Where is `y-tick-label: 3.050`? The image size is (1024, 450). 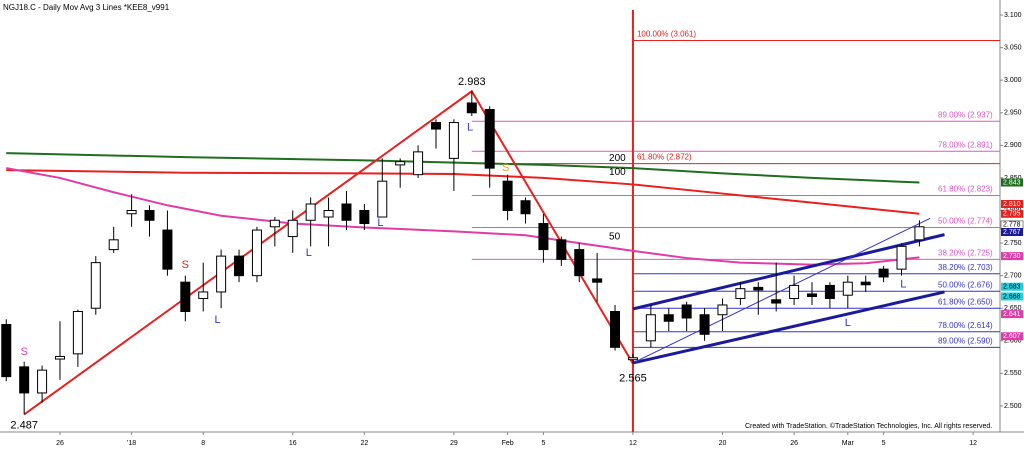
y-tick-label: 3.050 is located at coordinates (1013, 47).